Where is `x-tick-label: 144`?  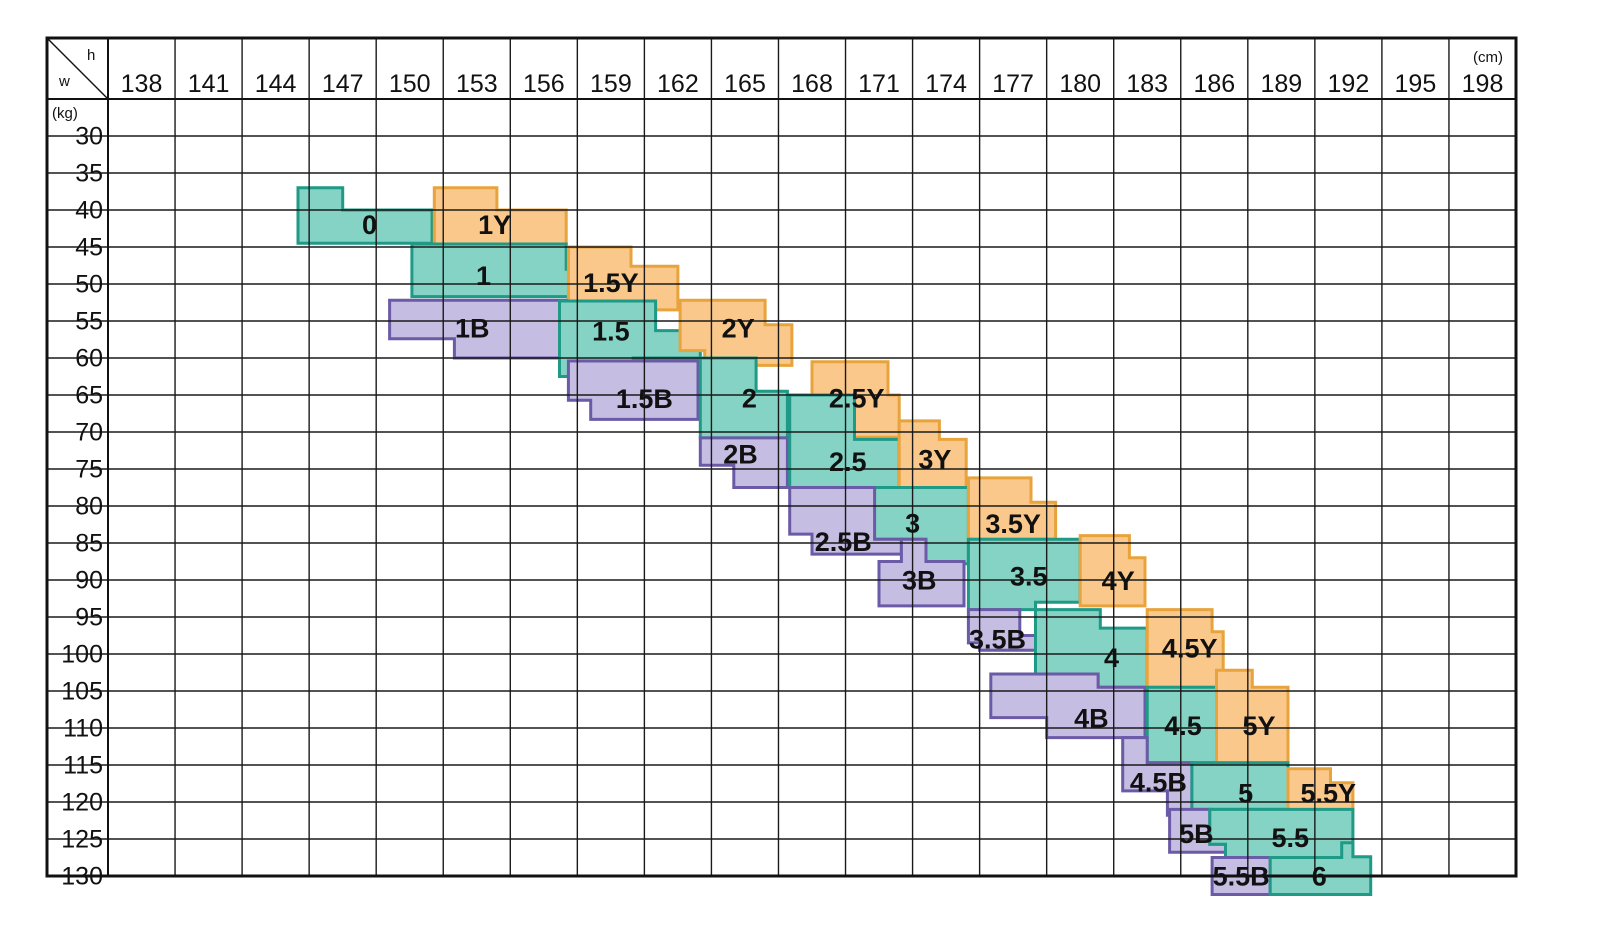 x-tick-label: 144 is located at coordinates (276, 84).